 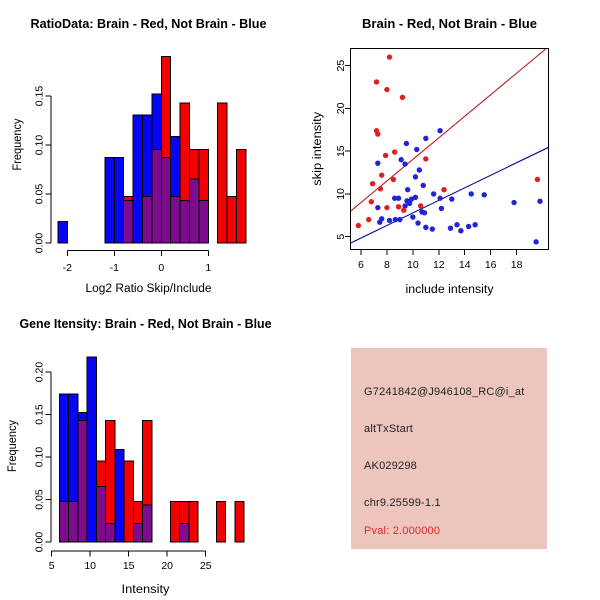 I want to click on brain-fit-line, so click(x=449, y=130).